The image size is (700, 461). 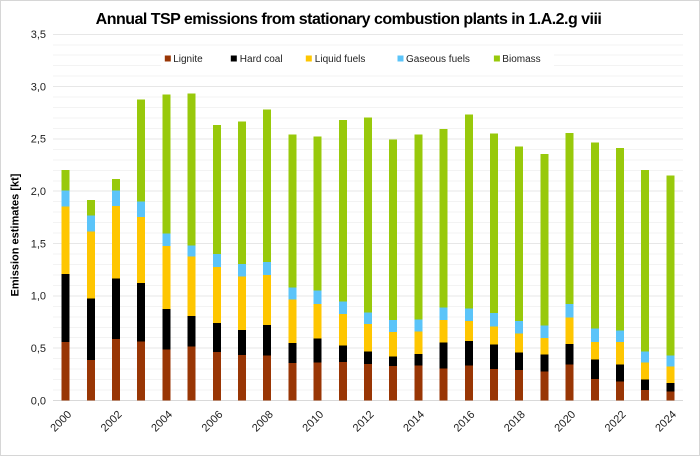 I want to click on svg-text: Emission estimates [kt], so click(x=16, y=234).